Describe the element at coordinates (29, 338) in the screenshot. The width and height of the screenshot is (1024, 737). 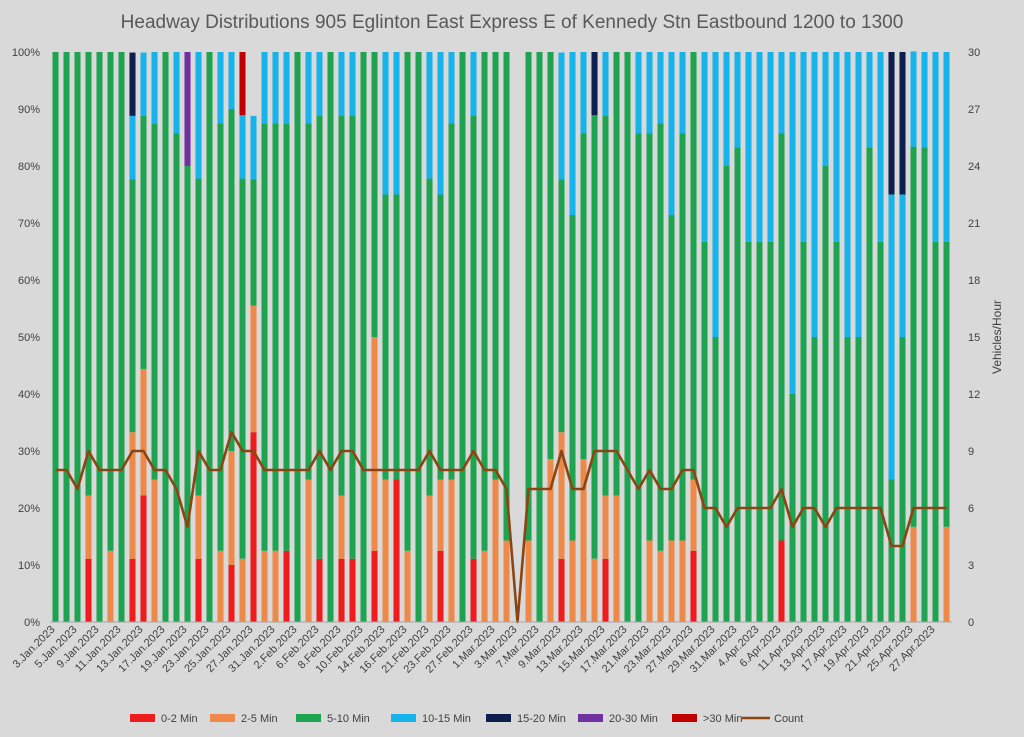
I see `left-tick-label: 50%` at that location.